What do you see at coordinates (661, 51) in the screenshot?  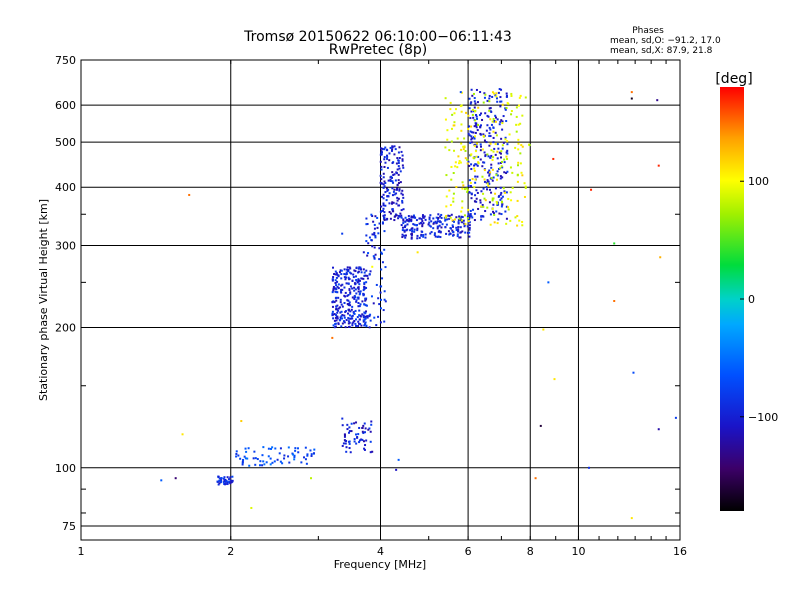 I see `phases-x-line: mean, sd,X: 87.9, 21.8` at bounding box center [661, 51].